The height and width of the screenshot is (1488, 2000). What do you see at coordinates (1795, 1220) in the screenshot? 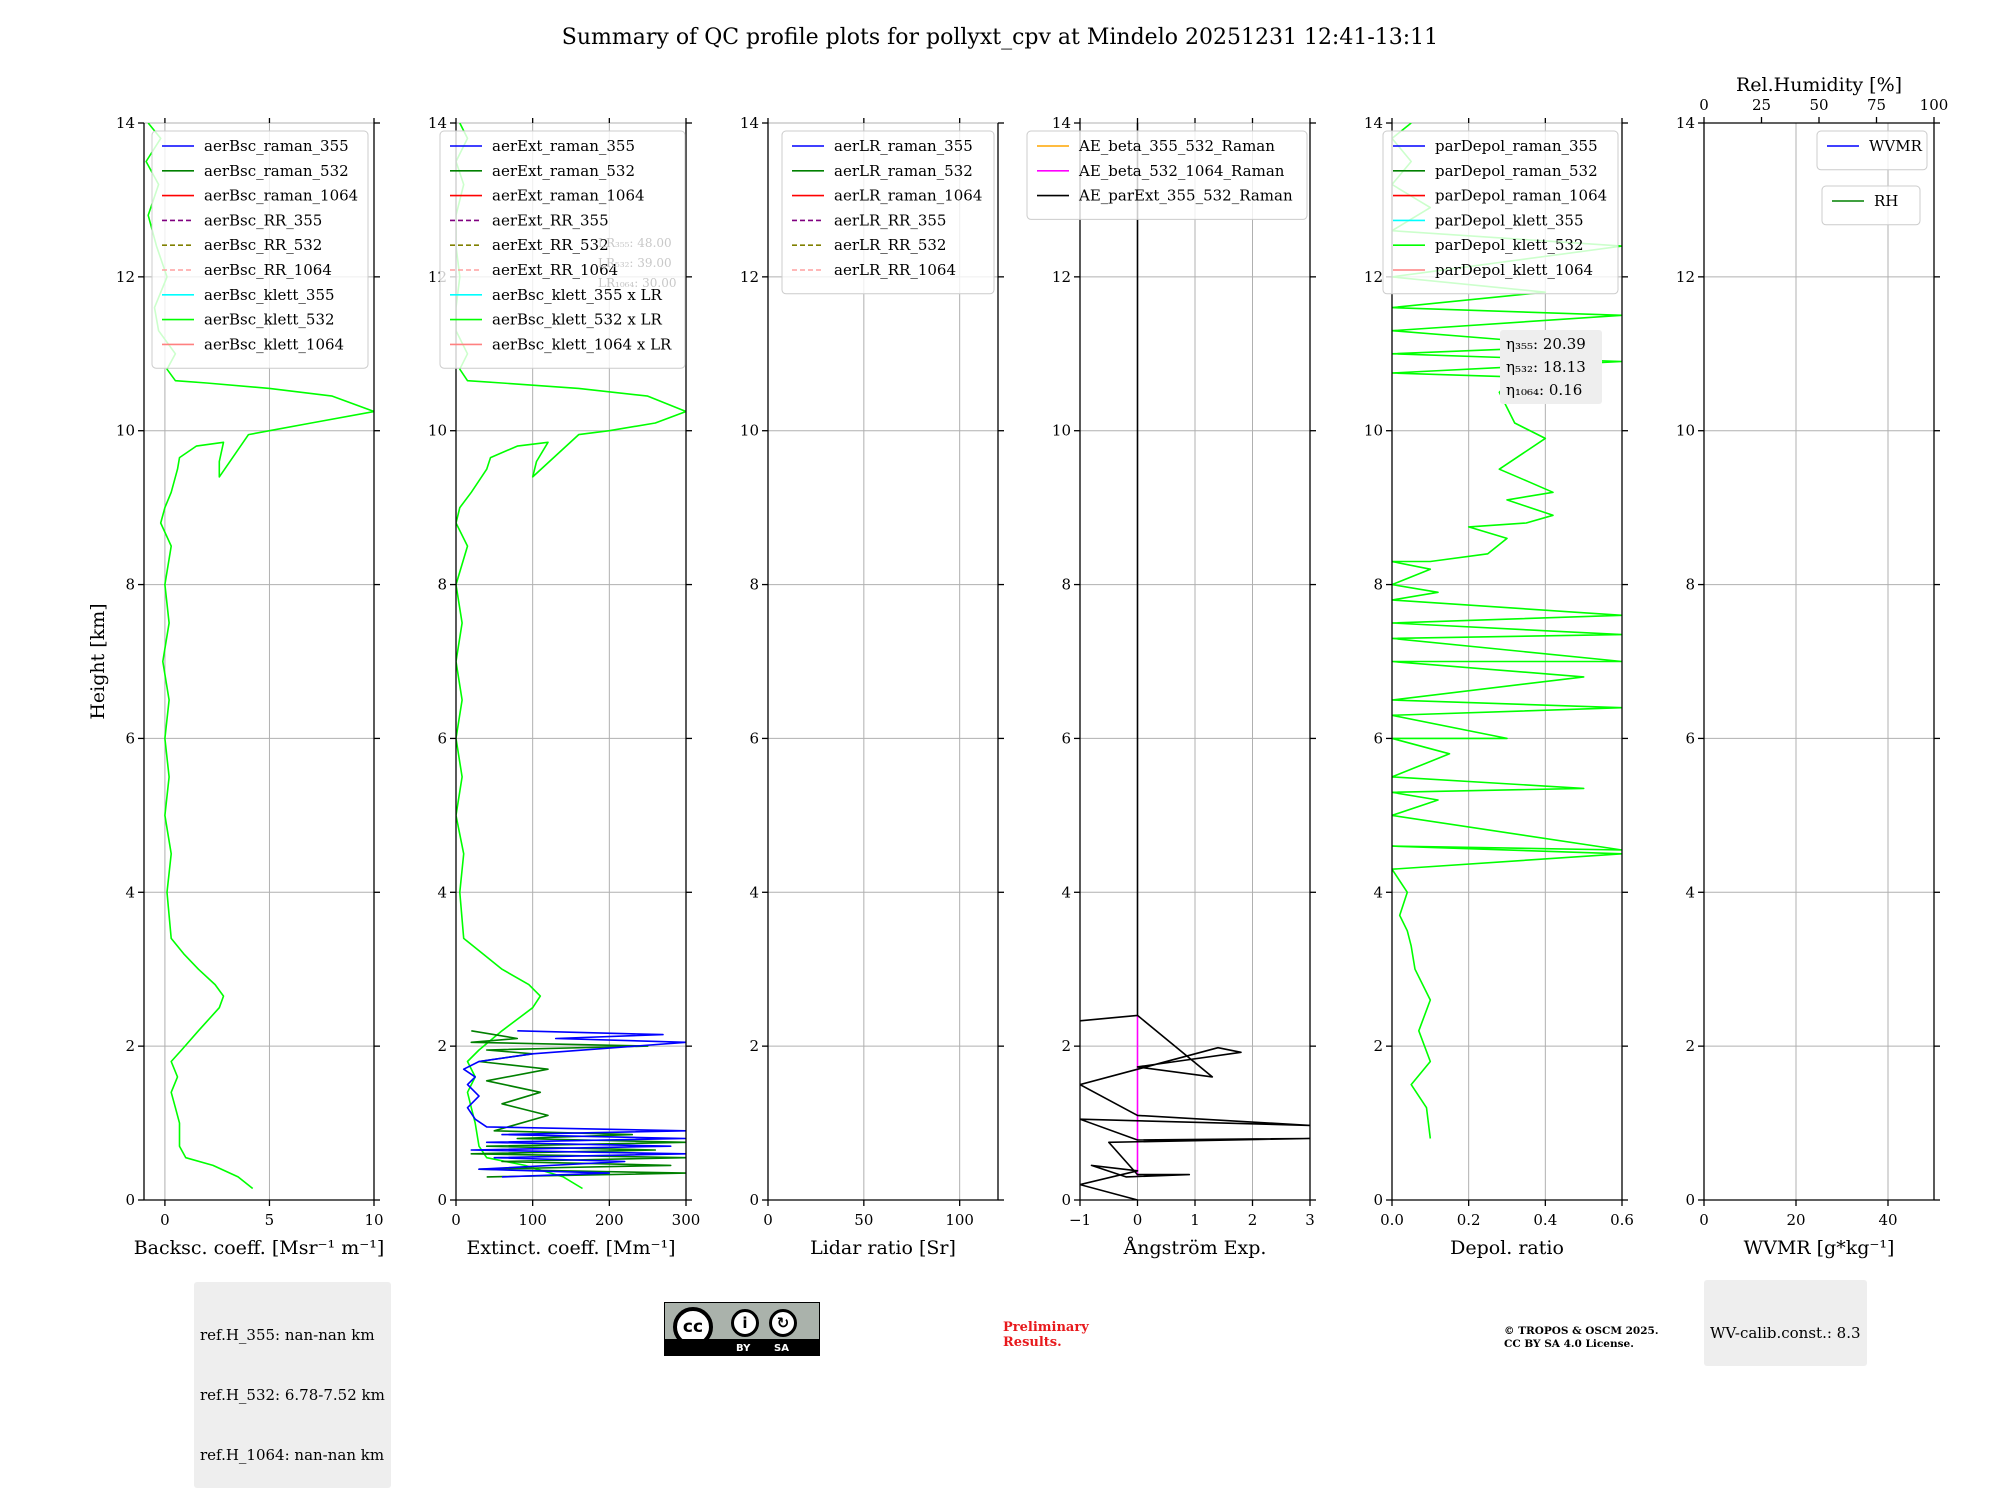
I see `xtick-label: 20` at bounding box center [1795, 1220].